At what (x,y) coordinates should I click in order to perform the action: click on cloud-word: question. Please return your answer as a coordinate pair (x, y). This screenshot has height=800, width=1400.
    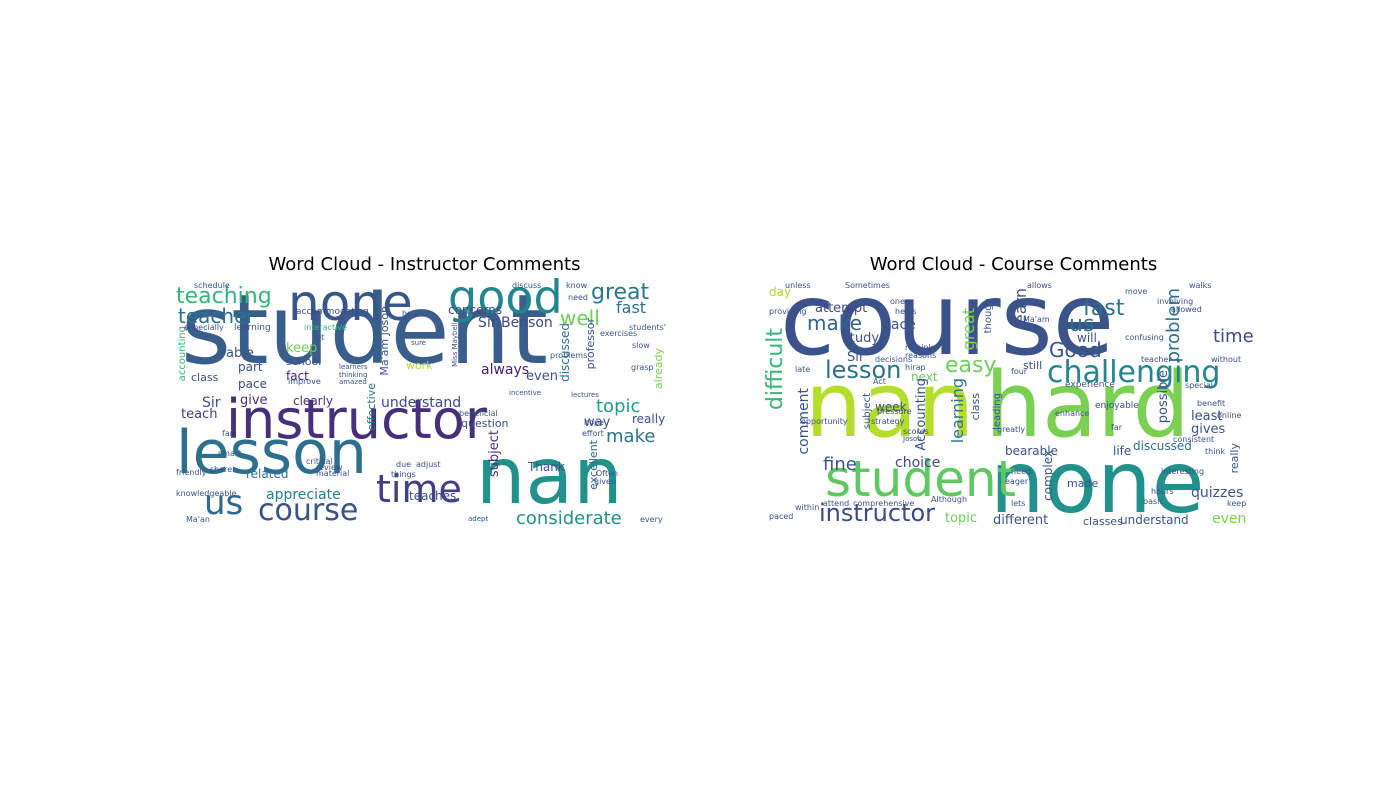
    Looking at the image, I should click on (485, 423).